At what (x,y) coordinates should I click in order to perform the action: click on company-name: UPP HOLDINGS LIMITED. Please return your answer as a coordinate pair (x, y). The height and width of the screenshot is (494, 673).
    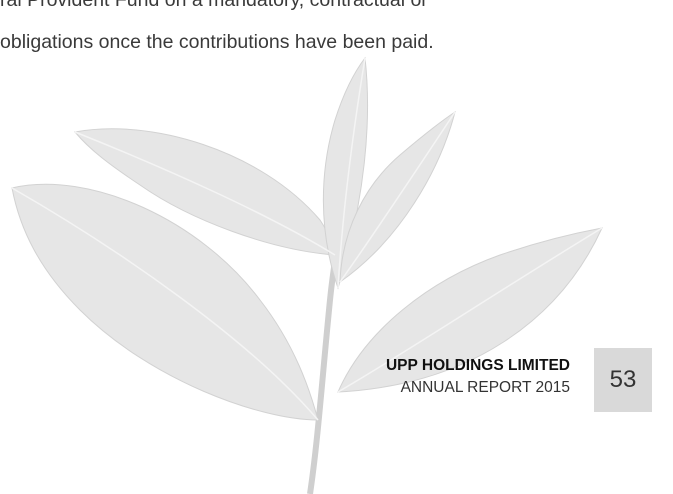
    Looking at the image, I should click on (477, 365).